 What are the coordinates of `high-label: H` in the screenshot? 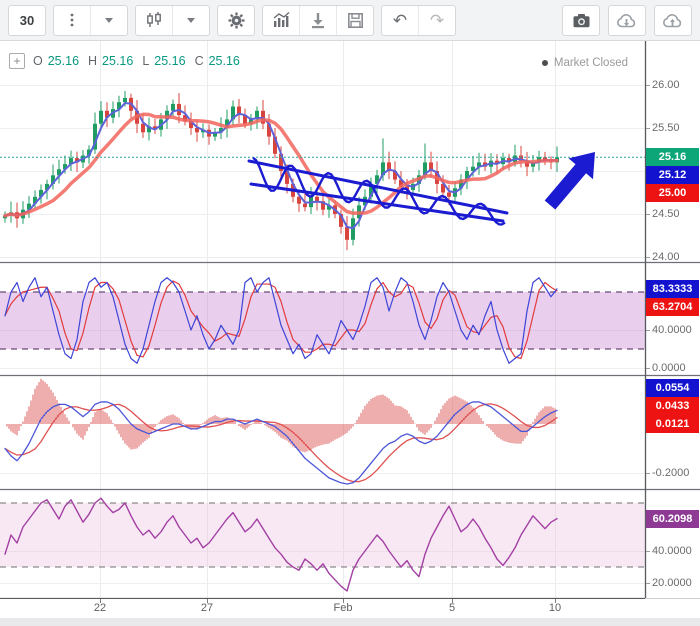 It's located at (93, 61).